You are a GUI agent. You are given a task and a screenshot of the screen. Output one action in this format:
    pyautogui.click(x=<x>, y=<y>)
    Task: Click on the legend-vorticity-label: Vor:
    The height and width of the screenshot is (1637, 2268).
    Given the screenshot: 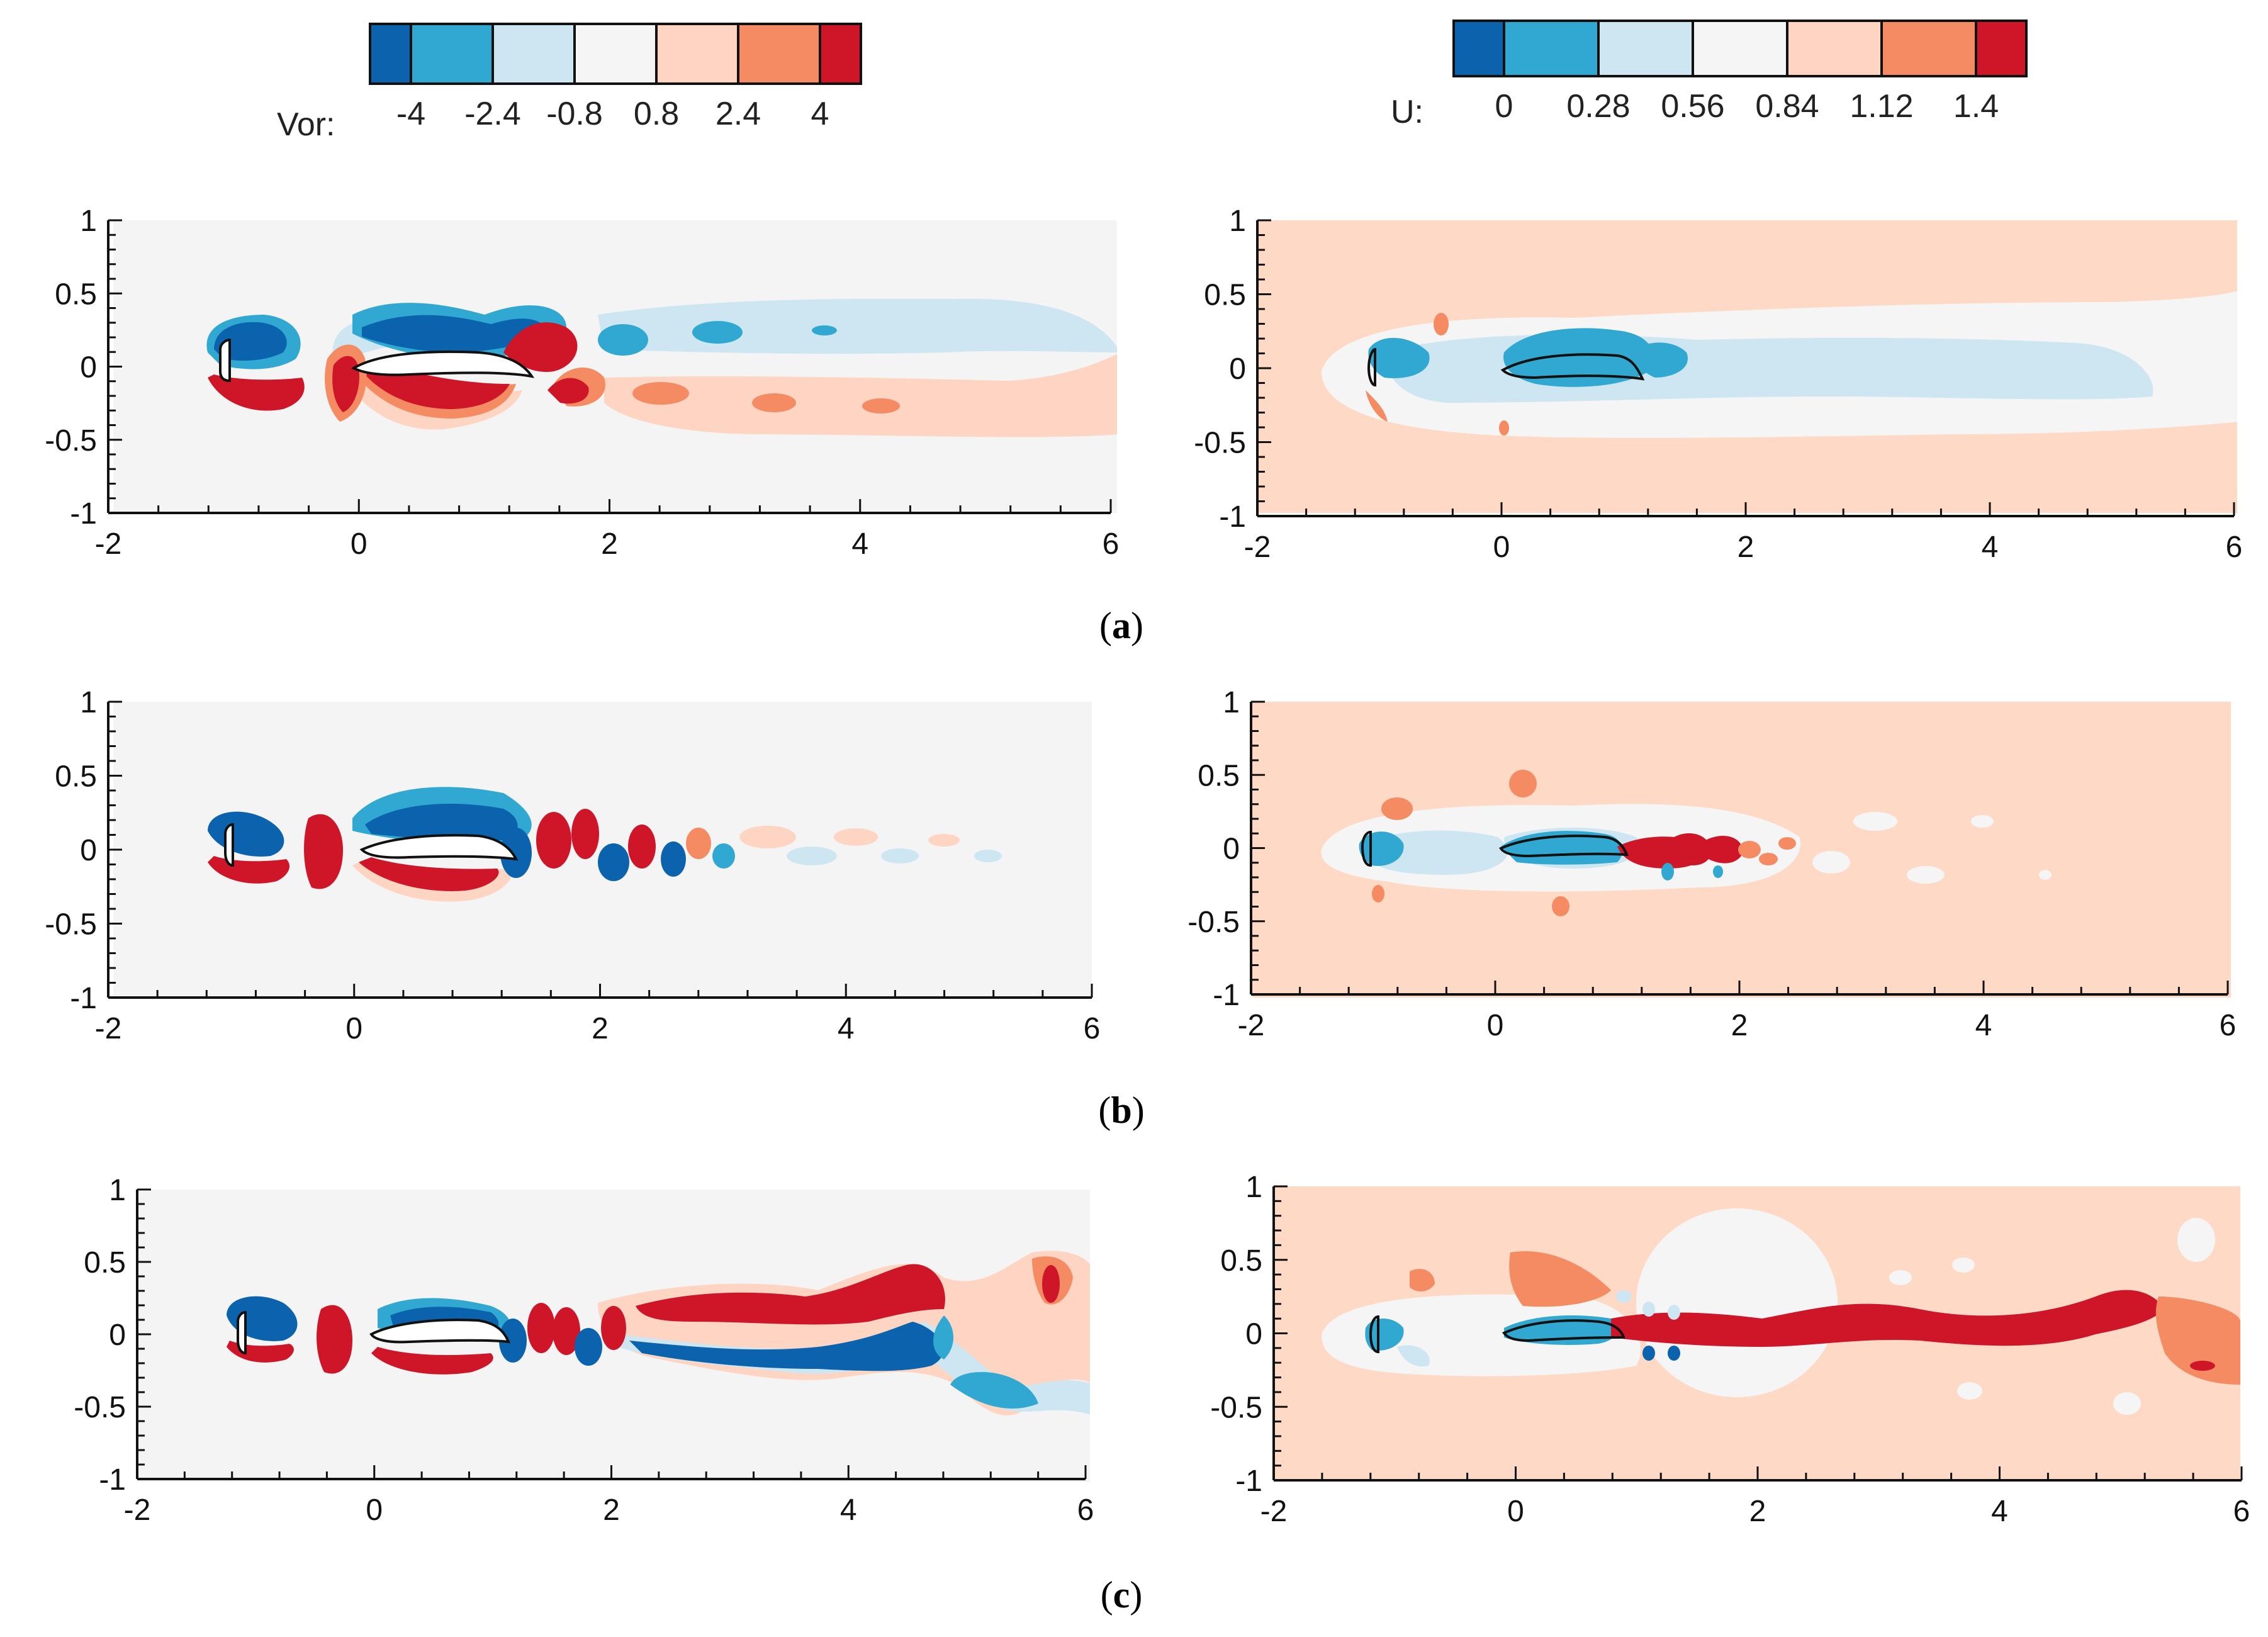 What is the action you would take?
    pyautogui.click(x=306, y=124)
    